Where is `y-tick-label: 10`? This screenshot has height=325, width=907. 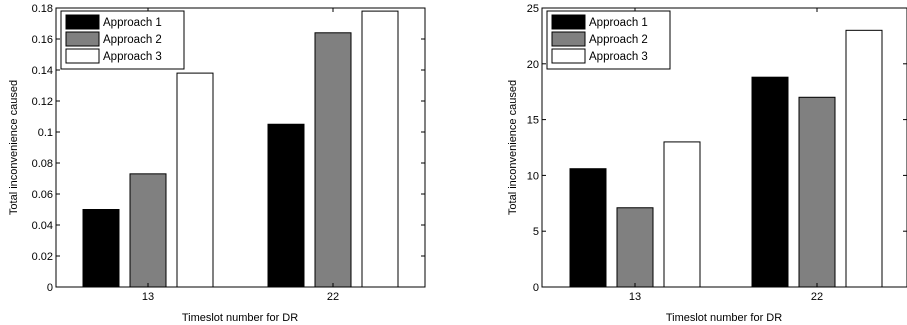
y-tick-label: 10 is located at coordinates (533, 176).